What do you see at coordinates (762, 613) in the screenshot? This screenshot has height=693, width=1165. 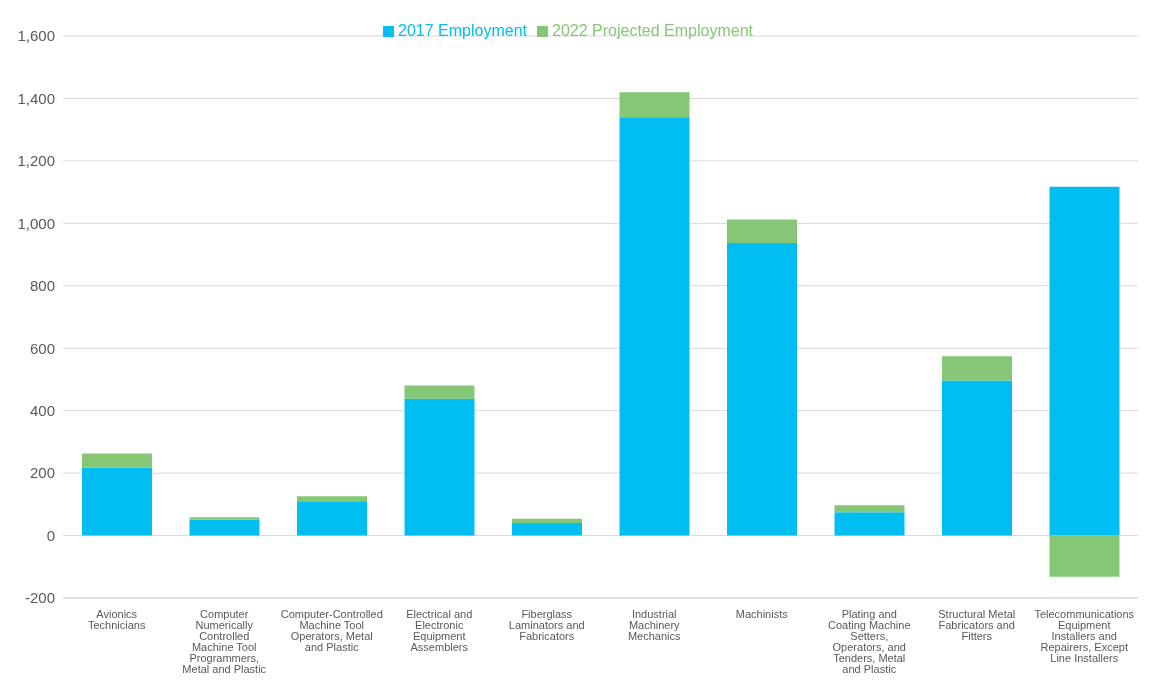 I see `x-tick-label: Machinists` at bounding box center [762, 613].